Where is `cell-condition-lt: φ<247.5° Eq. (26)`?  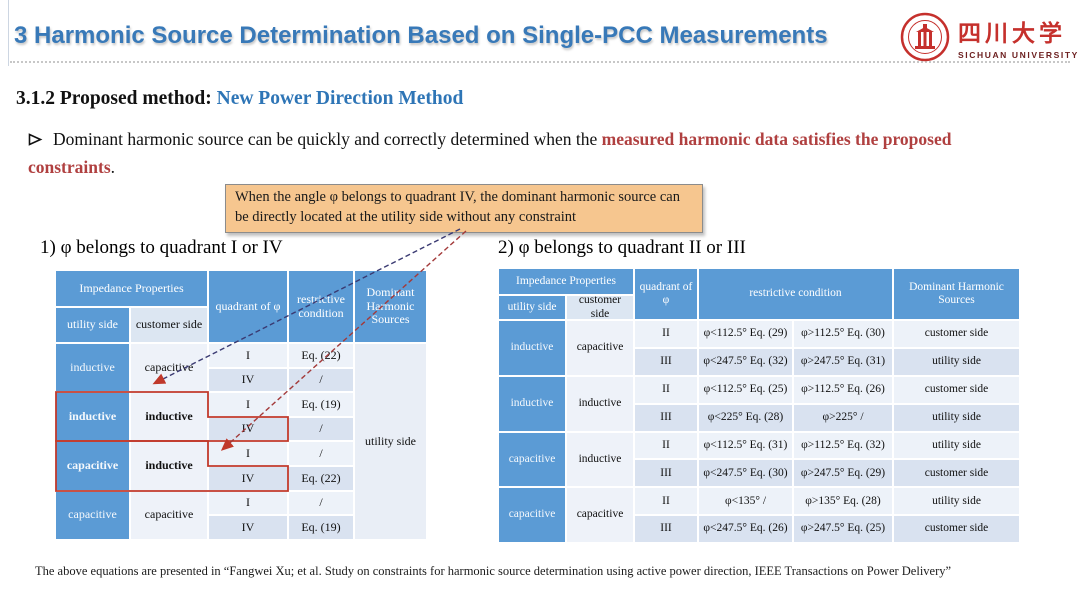 cell-condition-lt: φ<247.5° Eq. (26) is located at coordinates (745, 529).